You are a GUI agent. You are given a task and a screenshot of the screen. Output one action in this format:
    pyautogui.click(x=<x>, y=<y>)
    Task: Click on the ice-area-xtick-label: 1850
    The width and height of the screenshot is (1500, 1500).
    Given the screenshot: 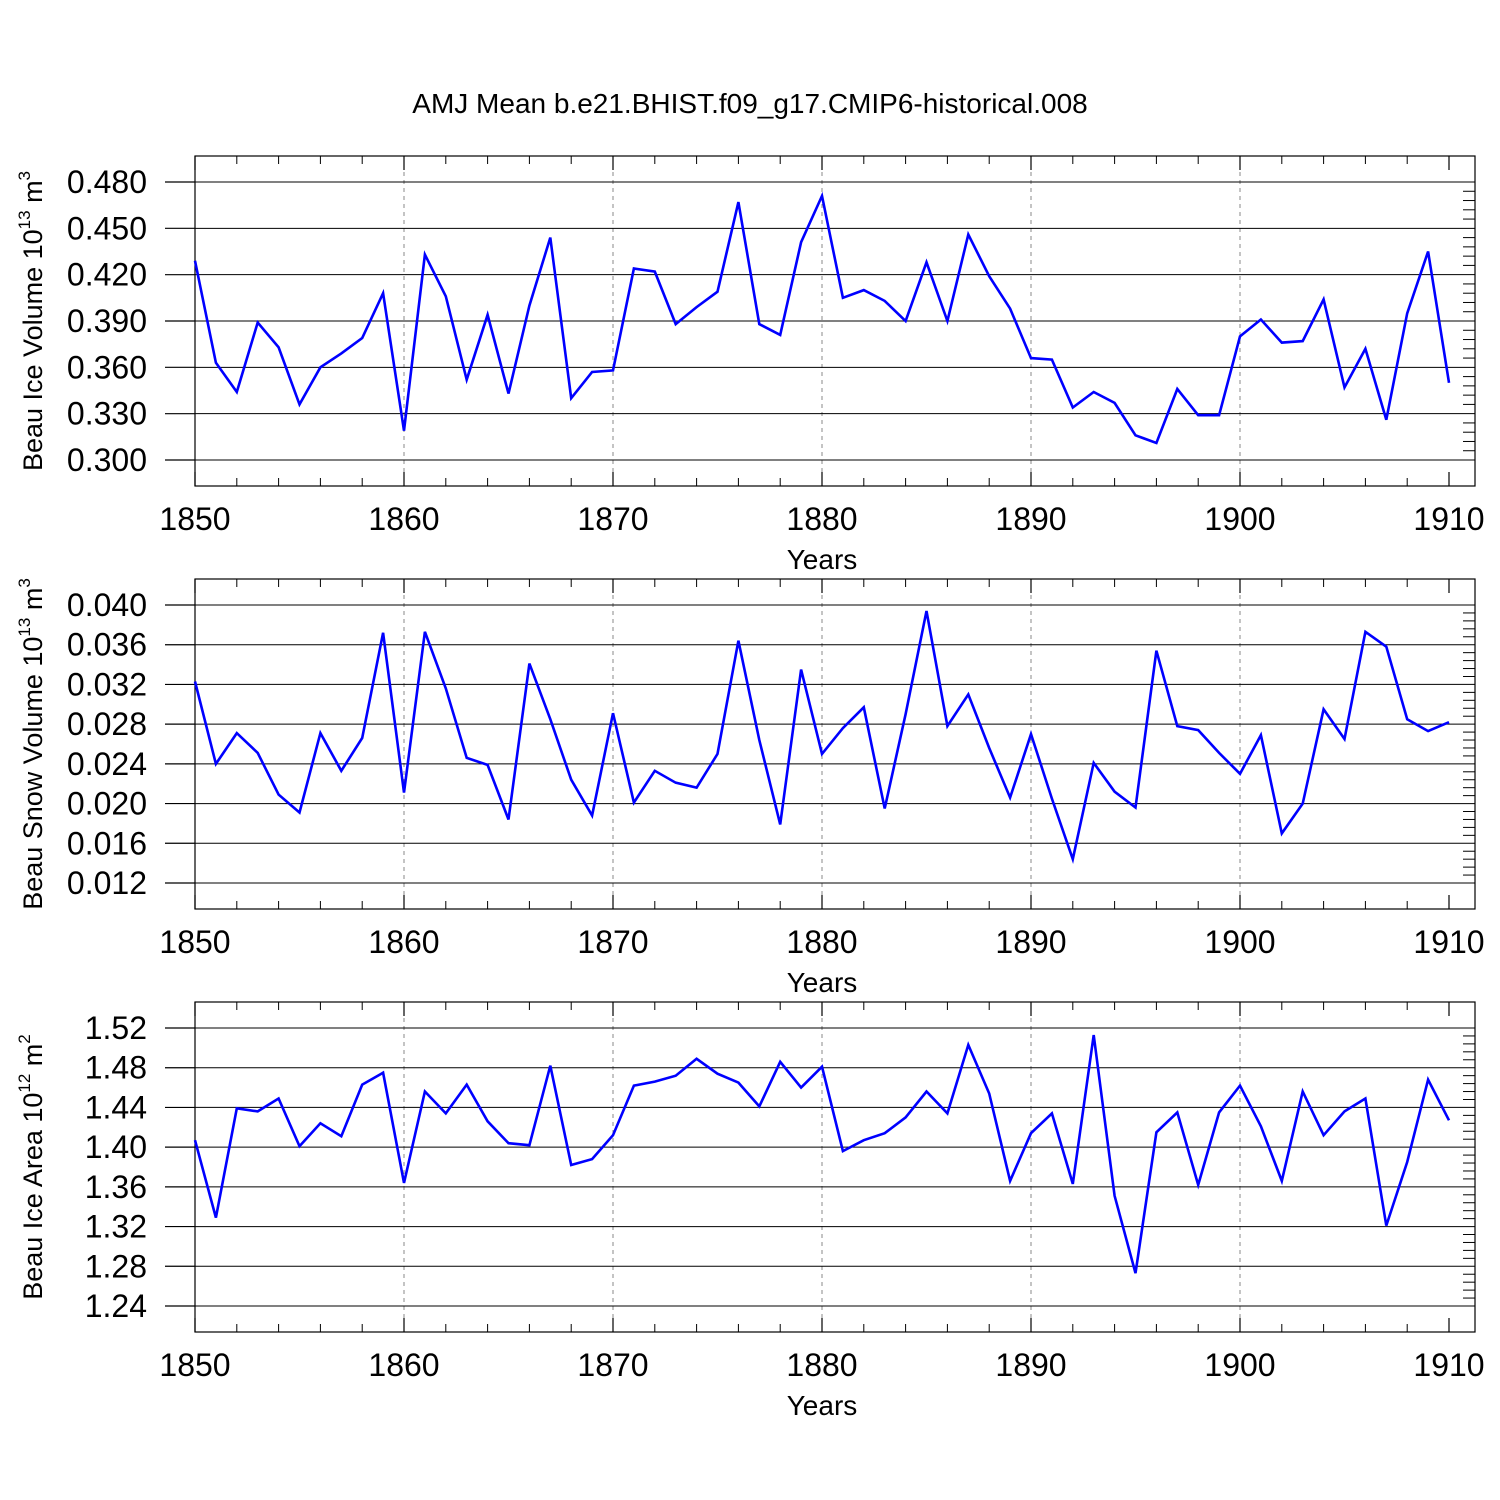 What is the action you would take?
    pyautogui.click(x=194, y=1365)
    